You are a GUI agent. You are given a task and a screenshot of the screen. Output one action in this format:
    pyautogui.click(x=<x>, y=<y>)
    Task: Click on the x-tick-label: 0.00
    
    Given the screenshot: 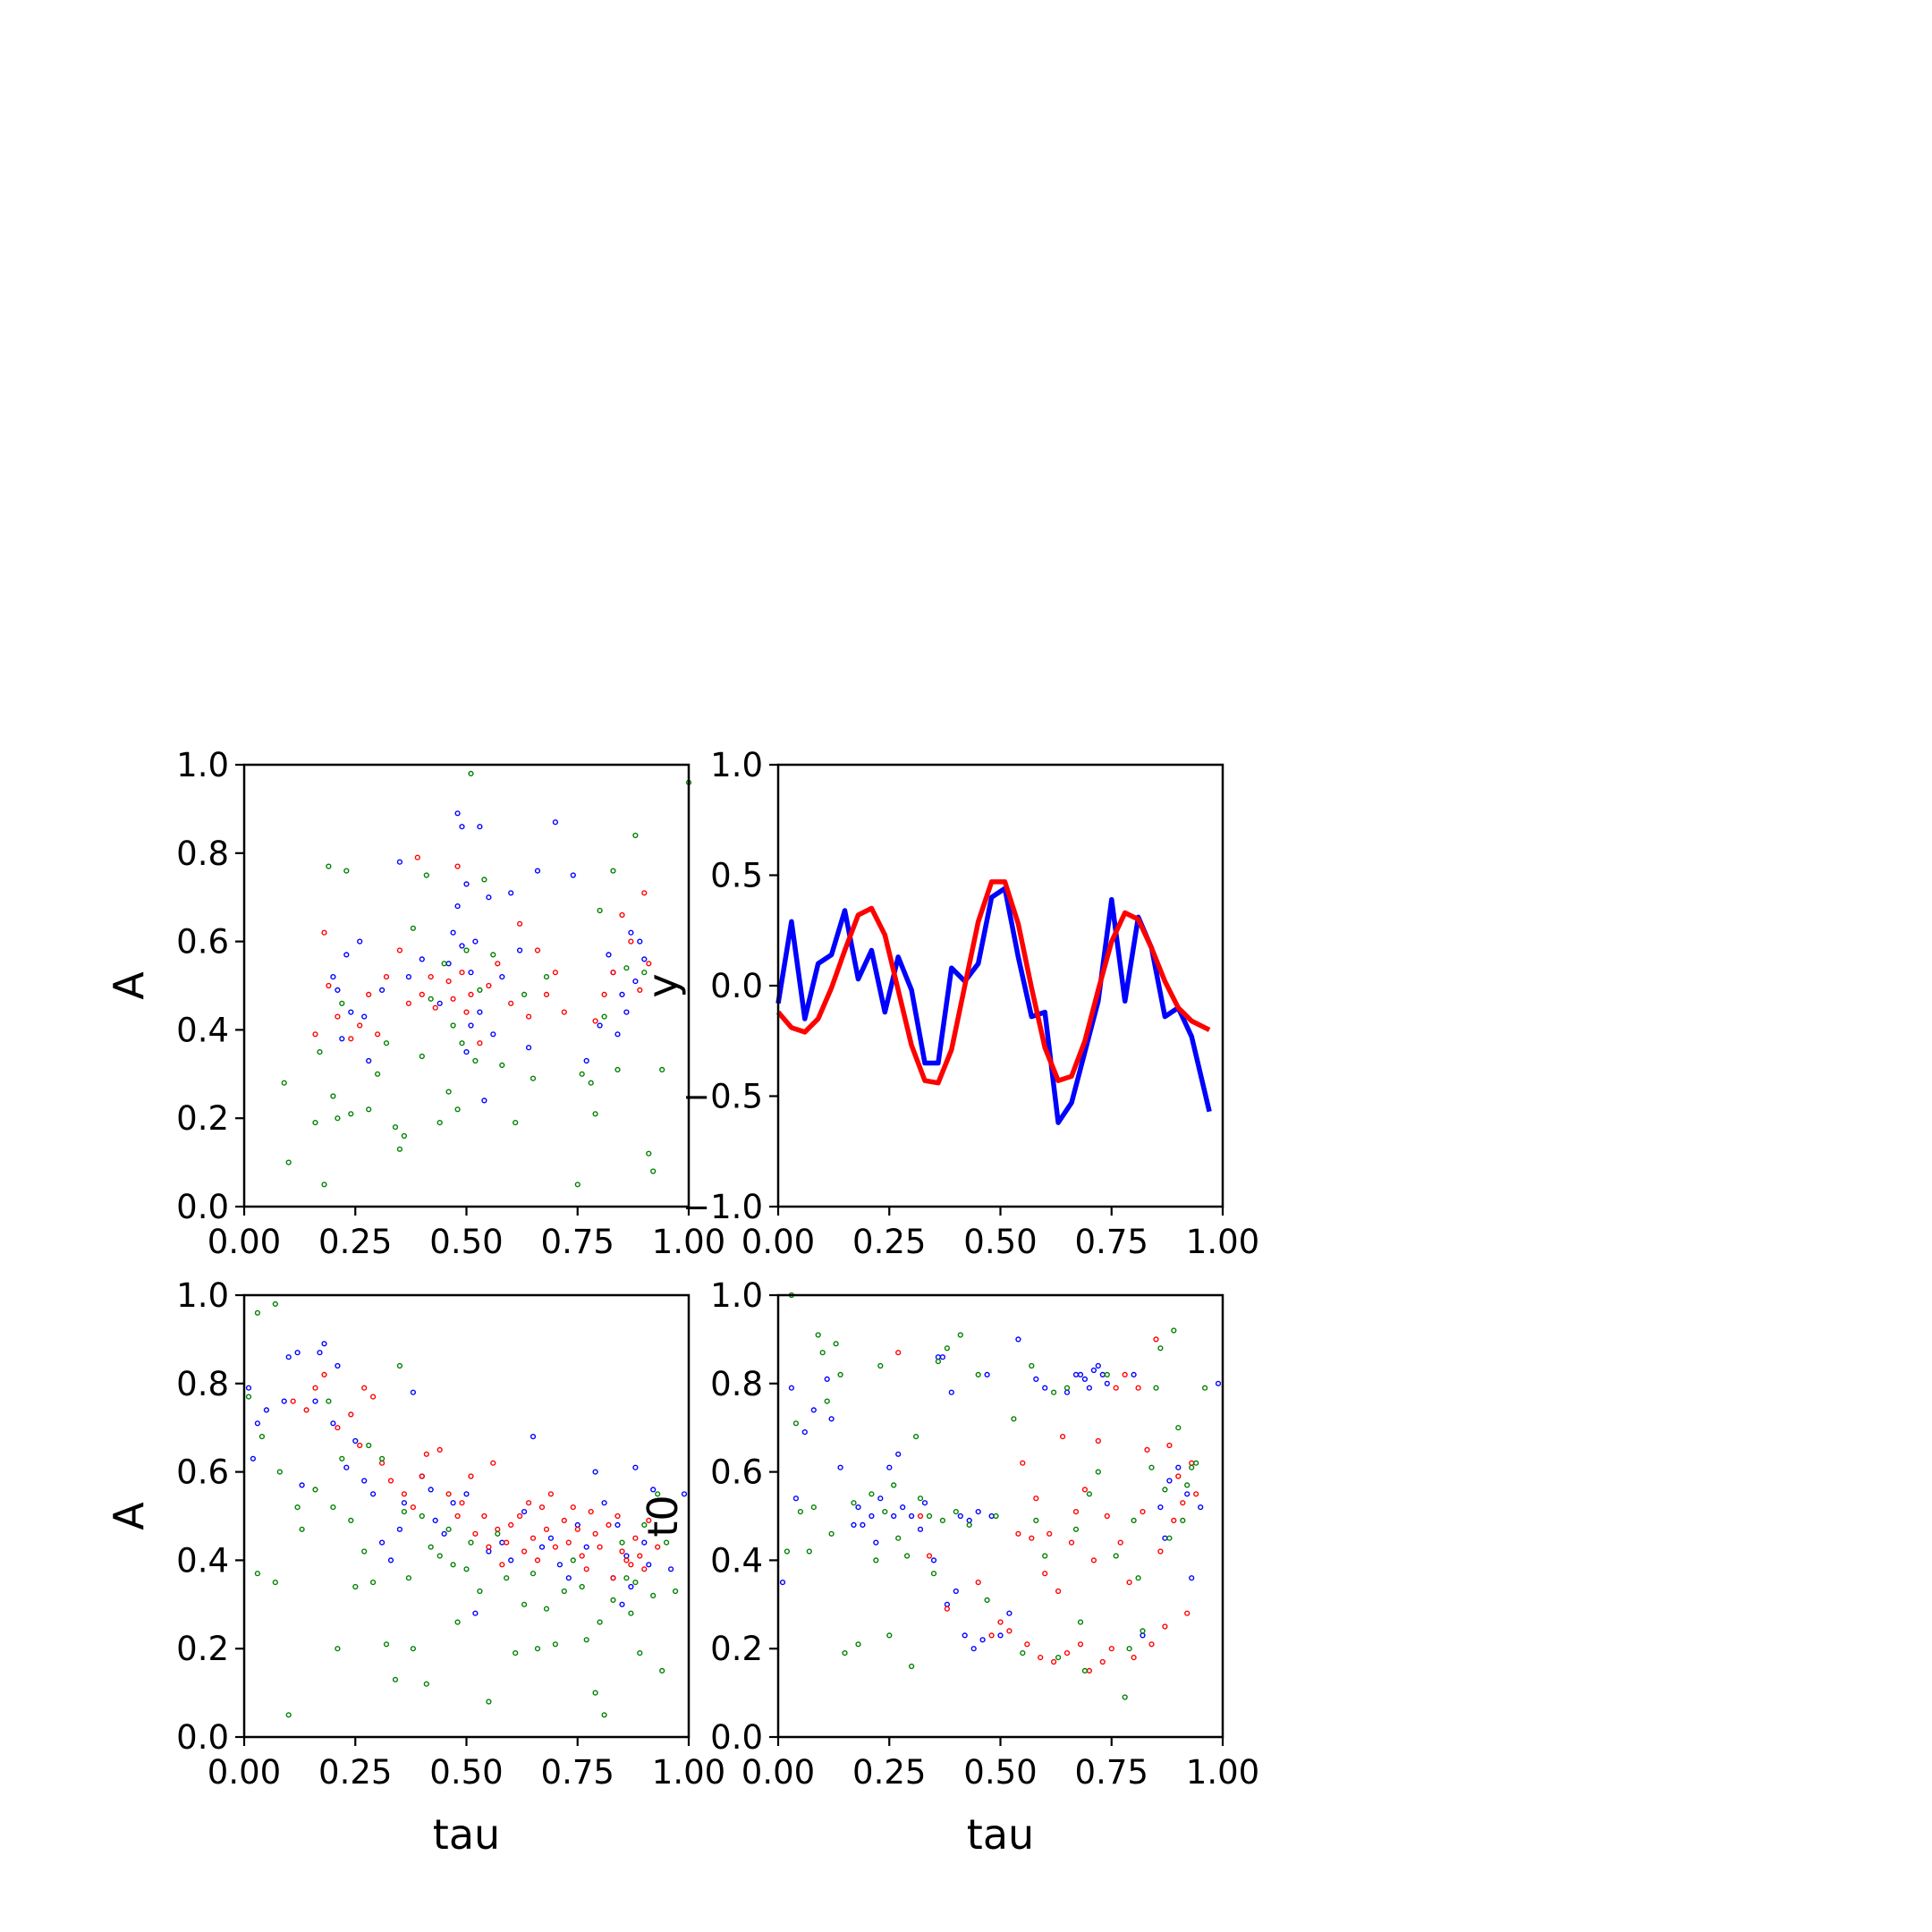 What is the action you would take?
    pyautogui.click(x=778, y=1772)
    